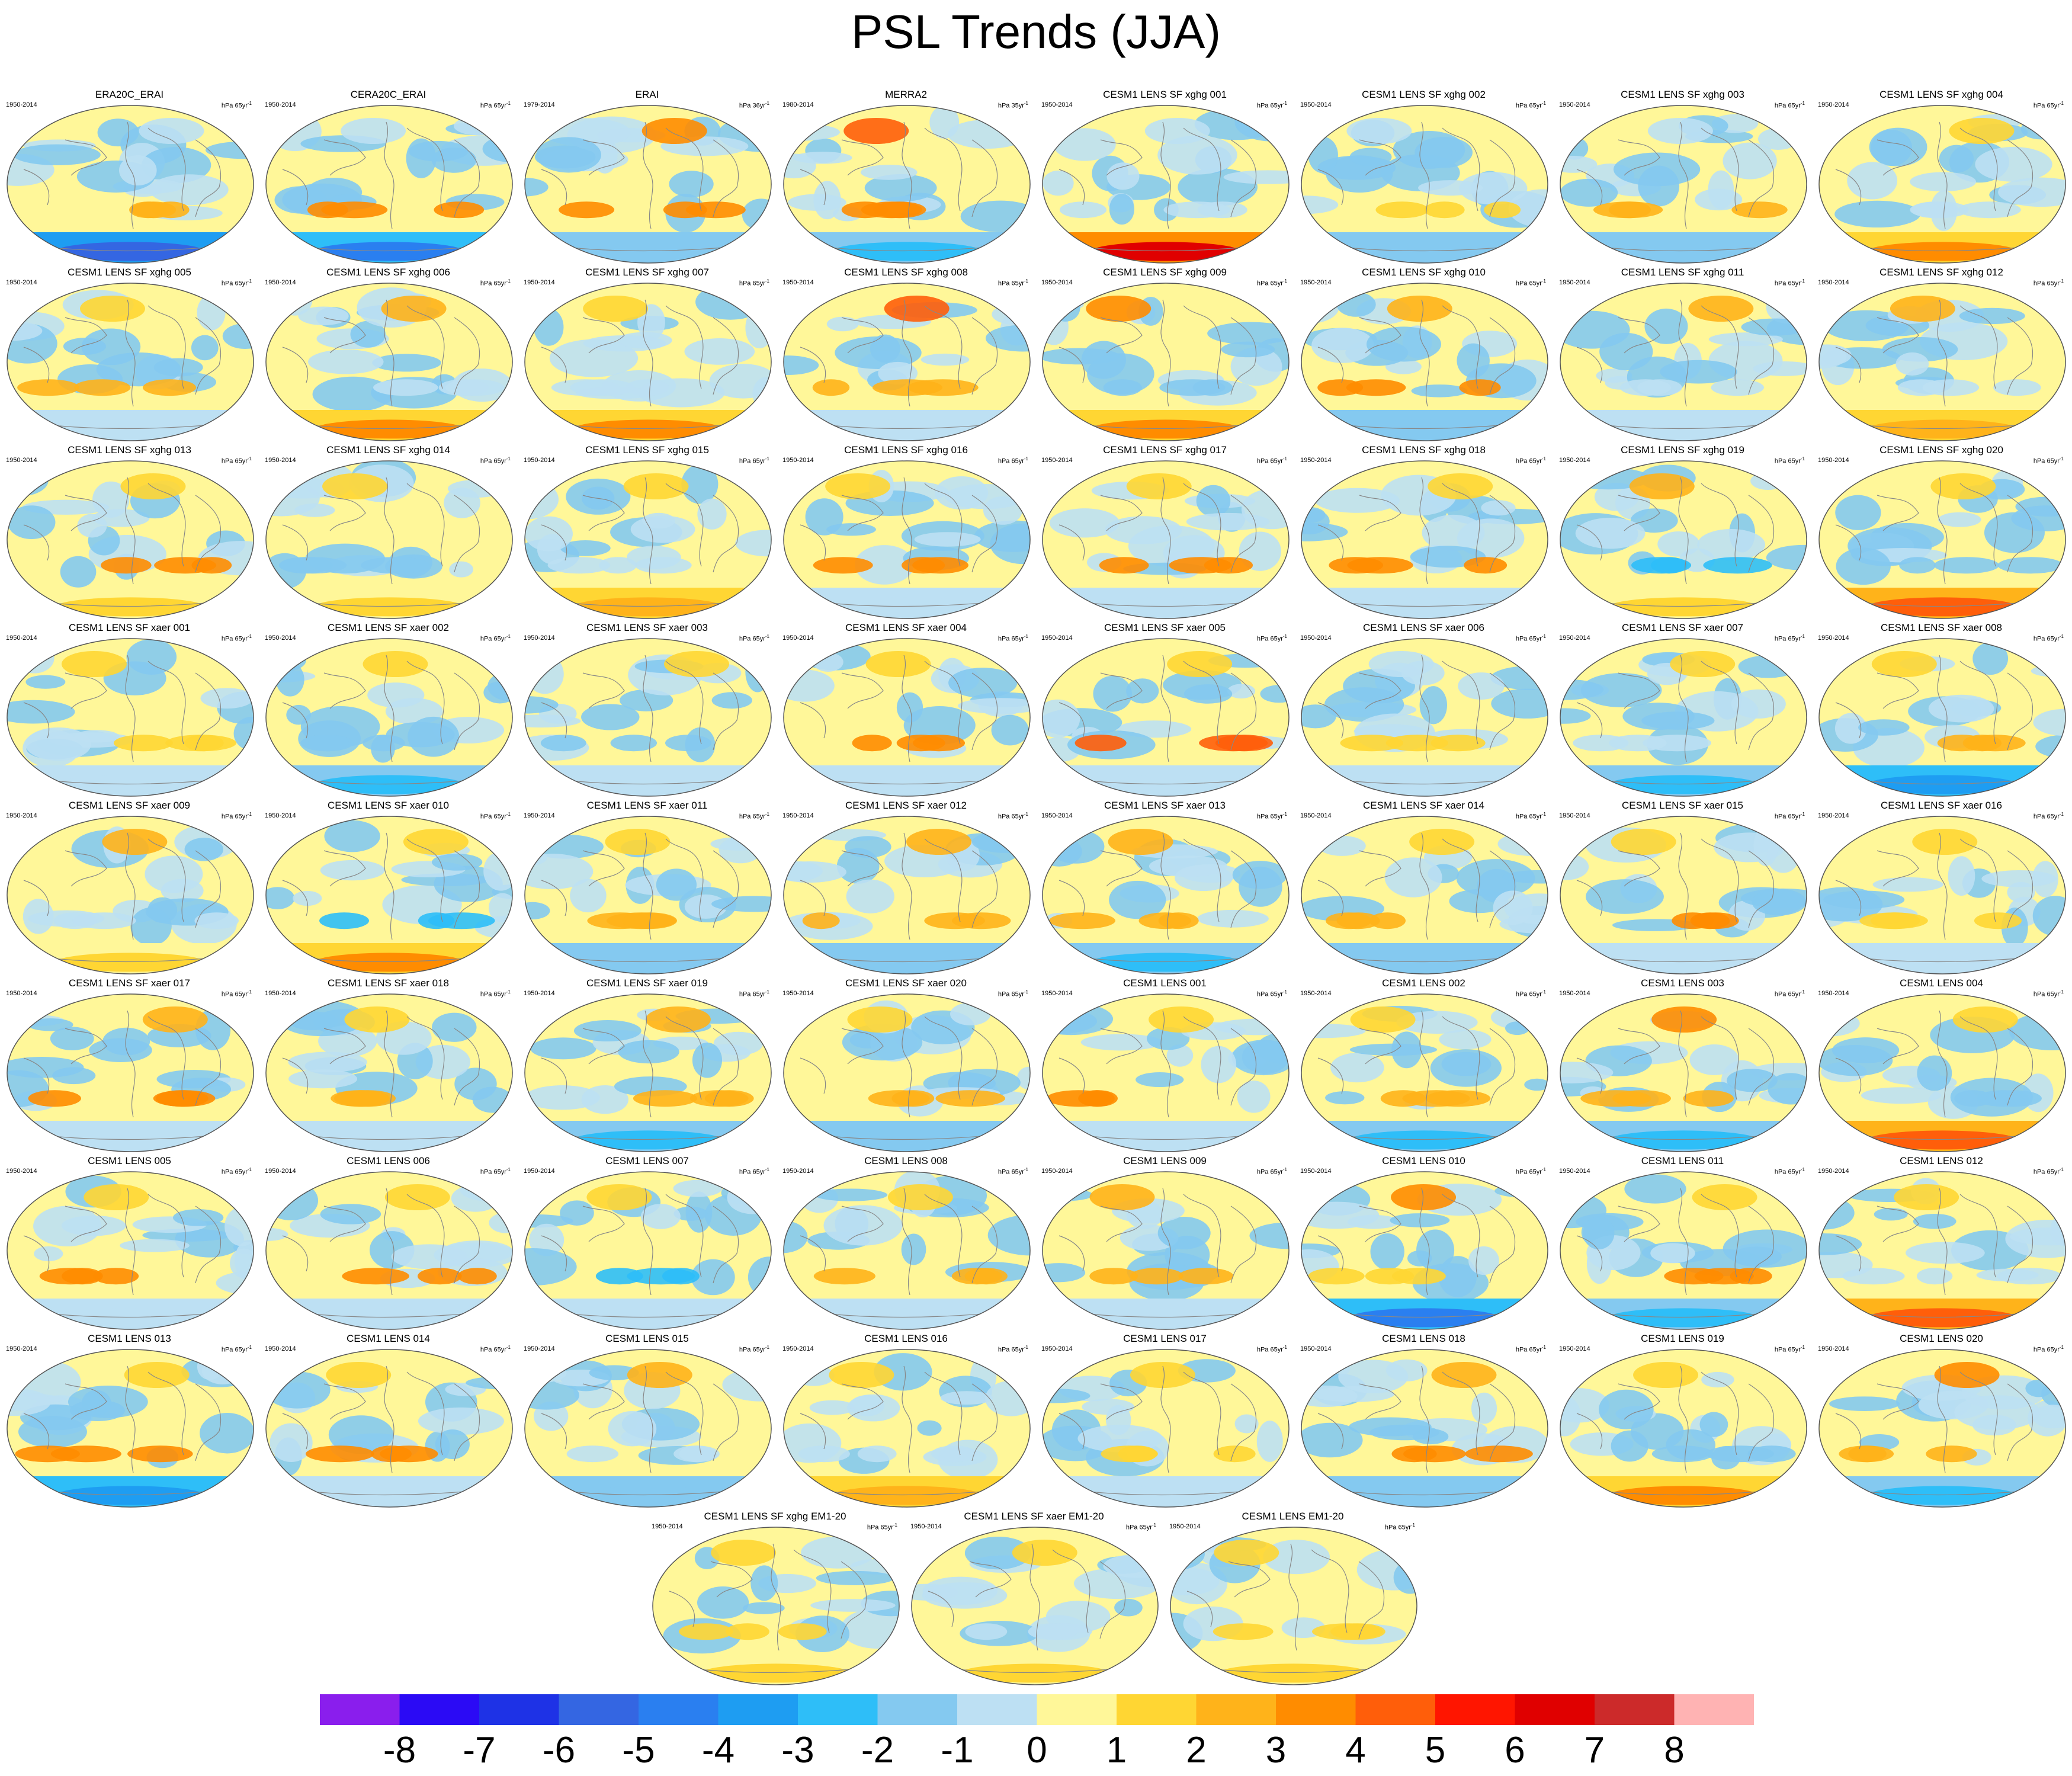  What do you see at coordinates (1164, 1066) in the screenshot?
I see `map-panel: CESM1 LENS 001 1950-2014 hPa 65yr-1` at bounding box center [1164, 1066].